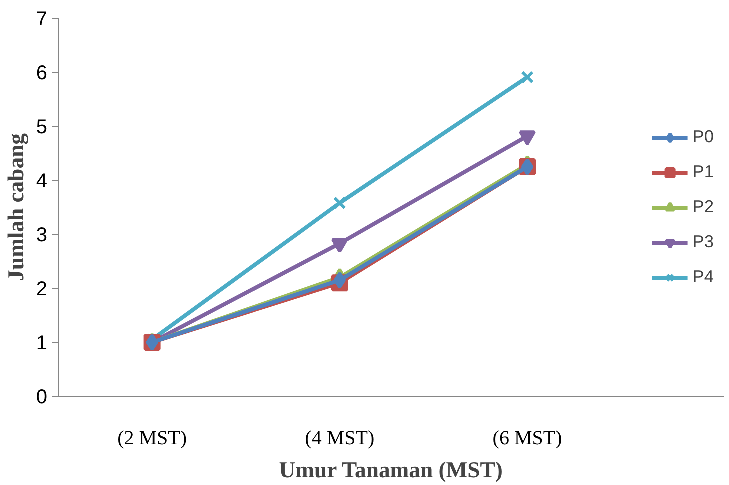 Image resolution: width=729 pixels, height=485 pixels. Describe the element at coordinates (703, 172) in the screenshot. I see `legend-label: P1` at that location.